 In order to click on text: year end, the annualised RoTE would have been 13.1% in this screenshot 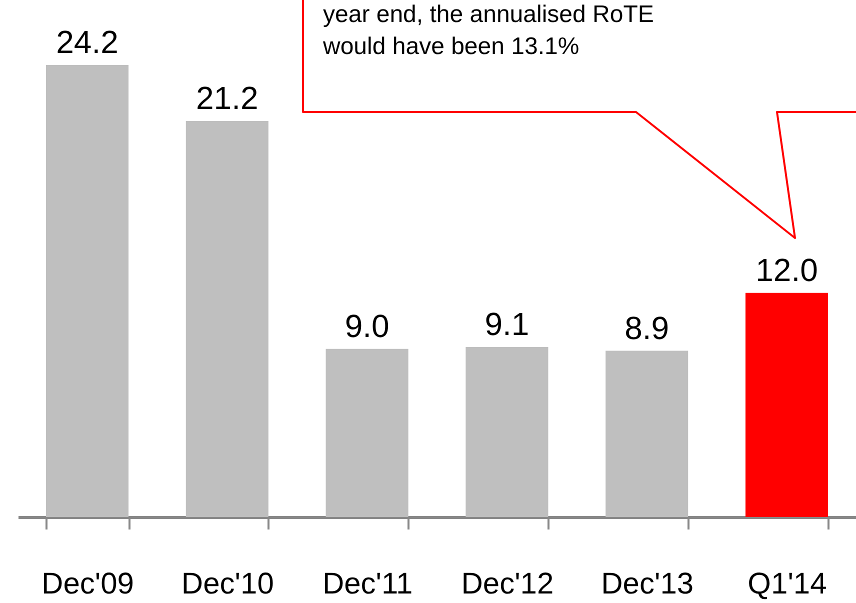, I will do `click(488, 30)`.